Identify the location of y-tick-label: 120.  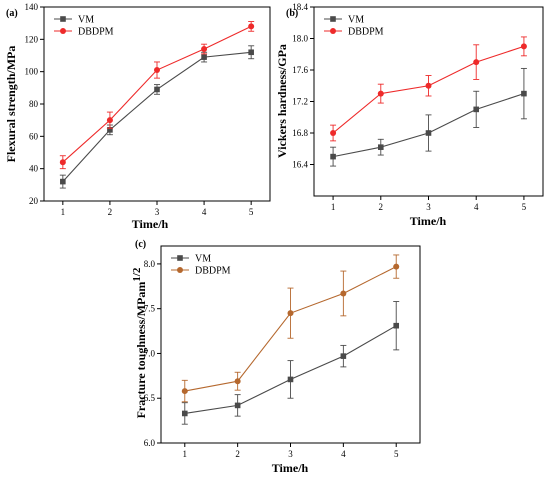
(32, 39).